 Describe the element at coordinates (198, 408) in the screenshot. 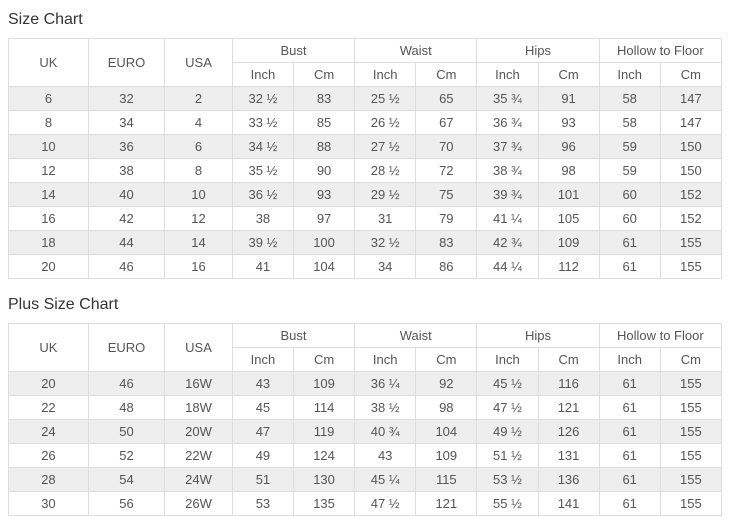

I see `table-cell: 18W` at that location.